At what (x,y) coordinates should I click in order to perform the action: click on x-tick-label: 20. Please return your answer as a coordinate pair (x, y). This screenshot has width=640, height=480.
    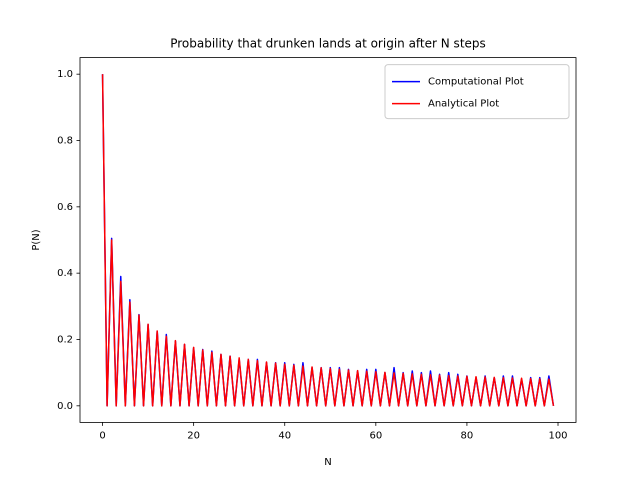
    Looking at the image, I should click on (193, 435).